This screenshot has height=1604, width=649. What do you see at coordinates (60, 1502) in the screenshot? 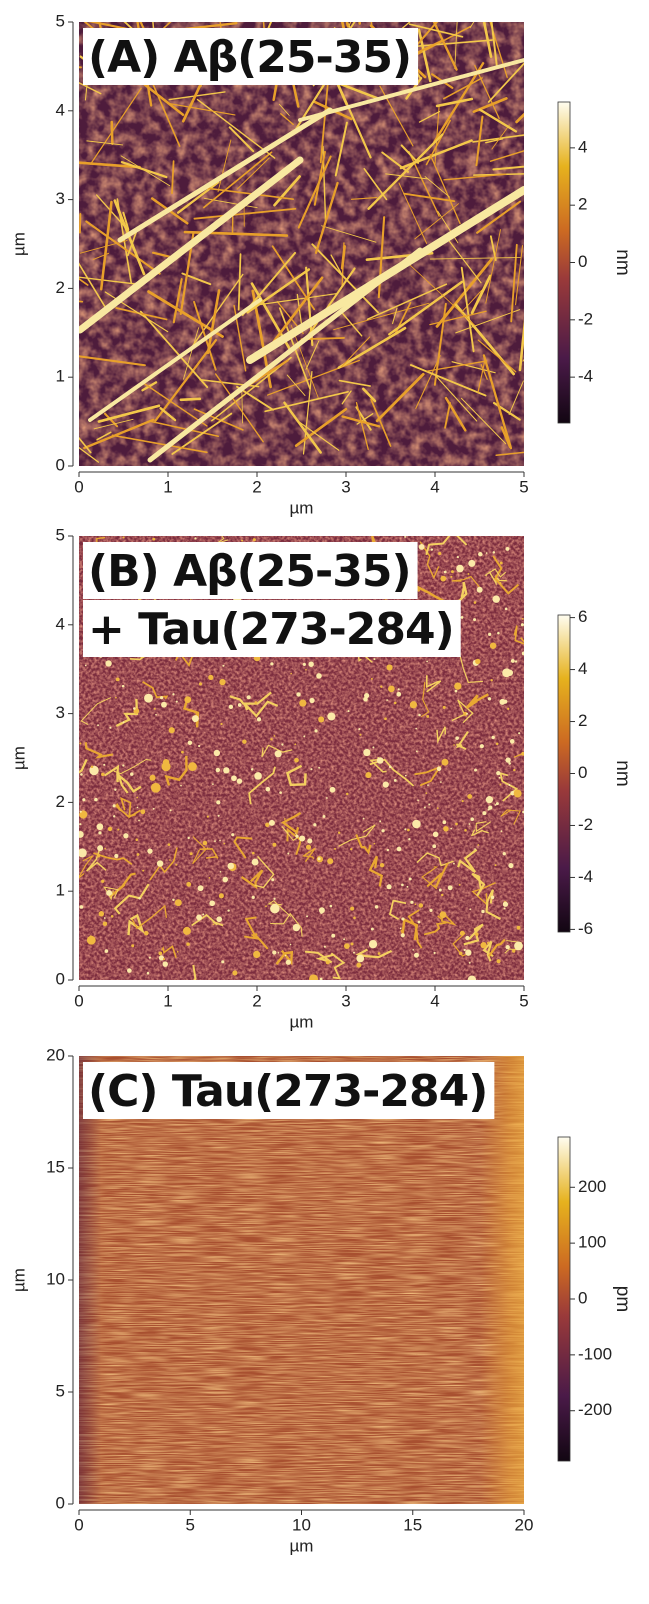
I see `y-tick-label: 0` at bounding box center [60, 1502].